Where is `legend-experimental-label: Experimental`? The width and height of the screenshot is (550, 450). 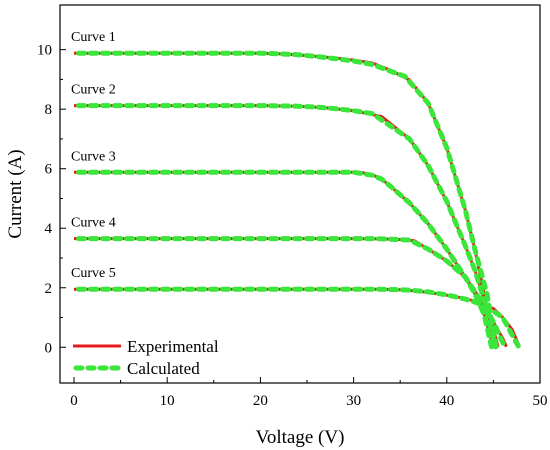
legend-experimental-label: Experimental is located at coordinates (173, 346).